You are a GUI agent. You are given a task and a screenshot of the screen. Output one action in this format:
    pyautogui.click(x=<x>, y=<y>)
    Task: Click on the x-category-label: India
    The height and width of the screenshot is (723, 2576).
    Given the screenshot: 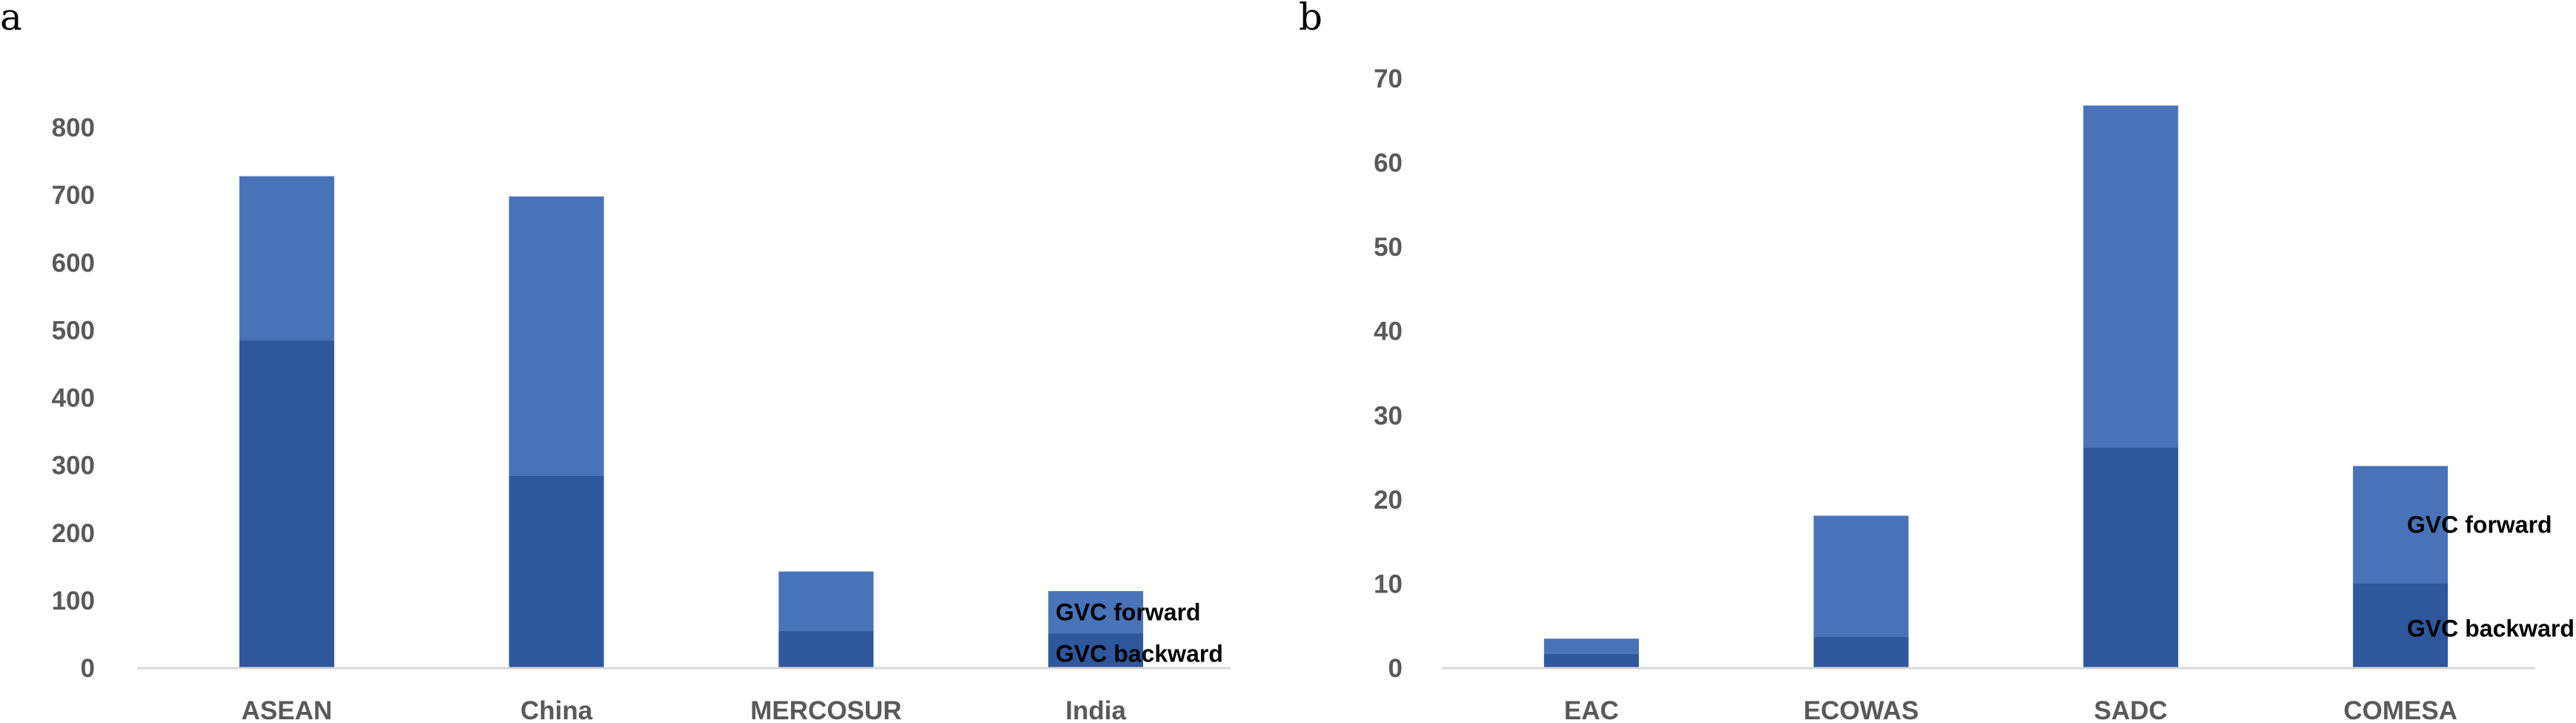 What is the action you would take?
    pyautogui.click(x=1095, y=710)
    